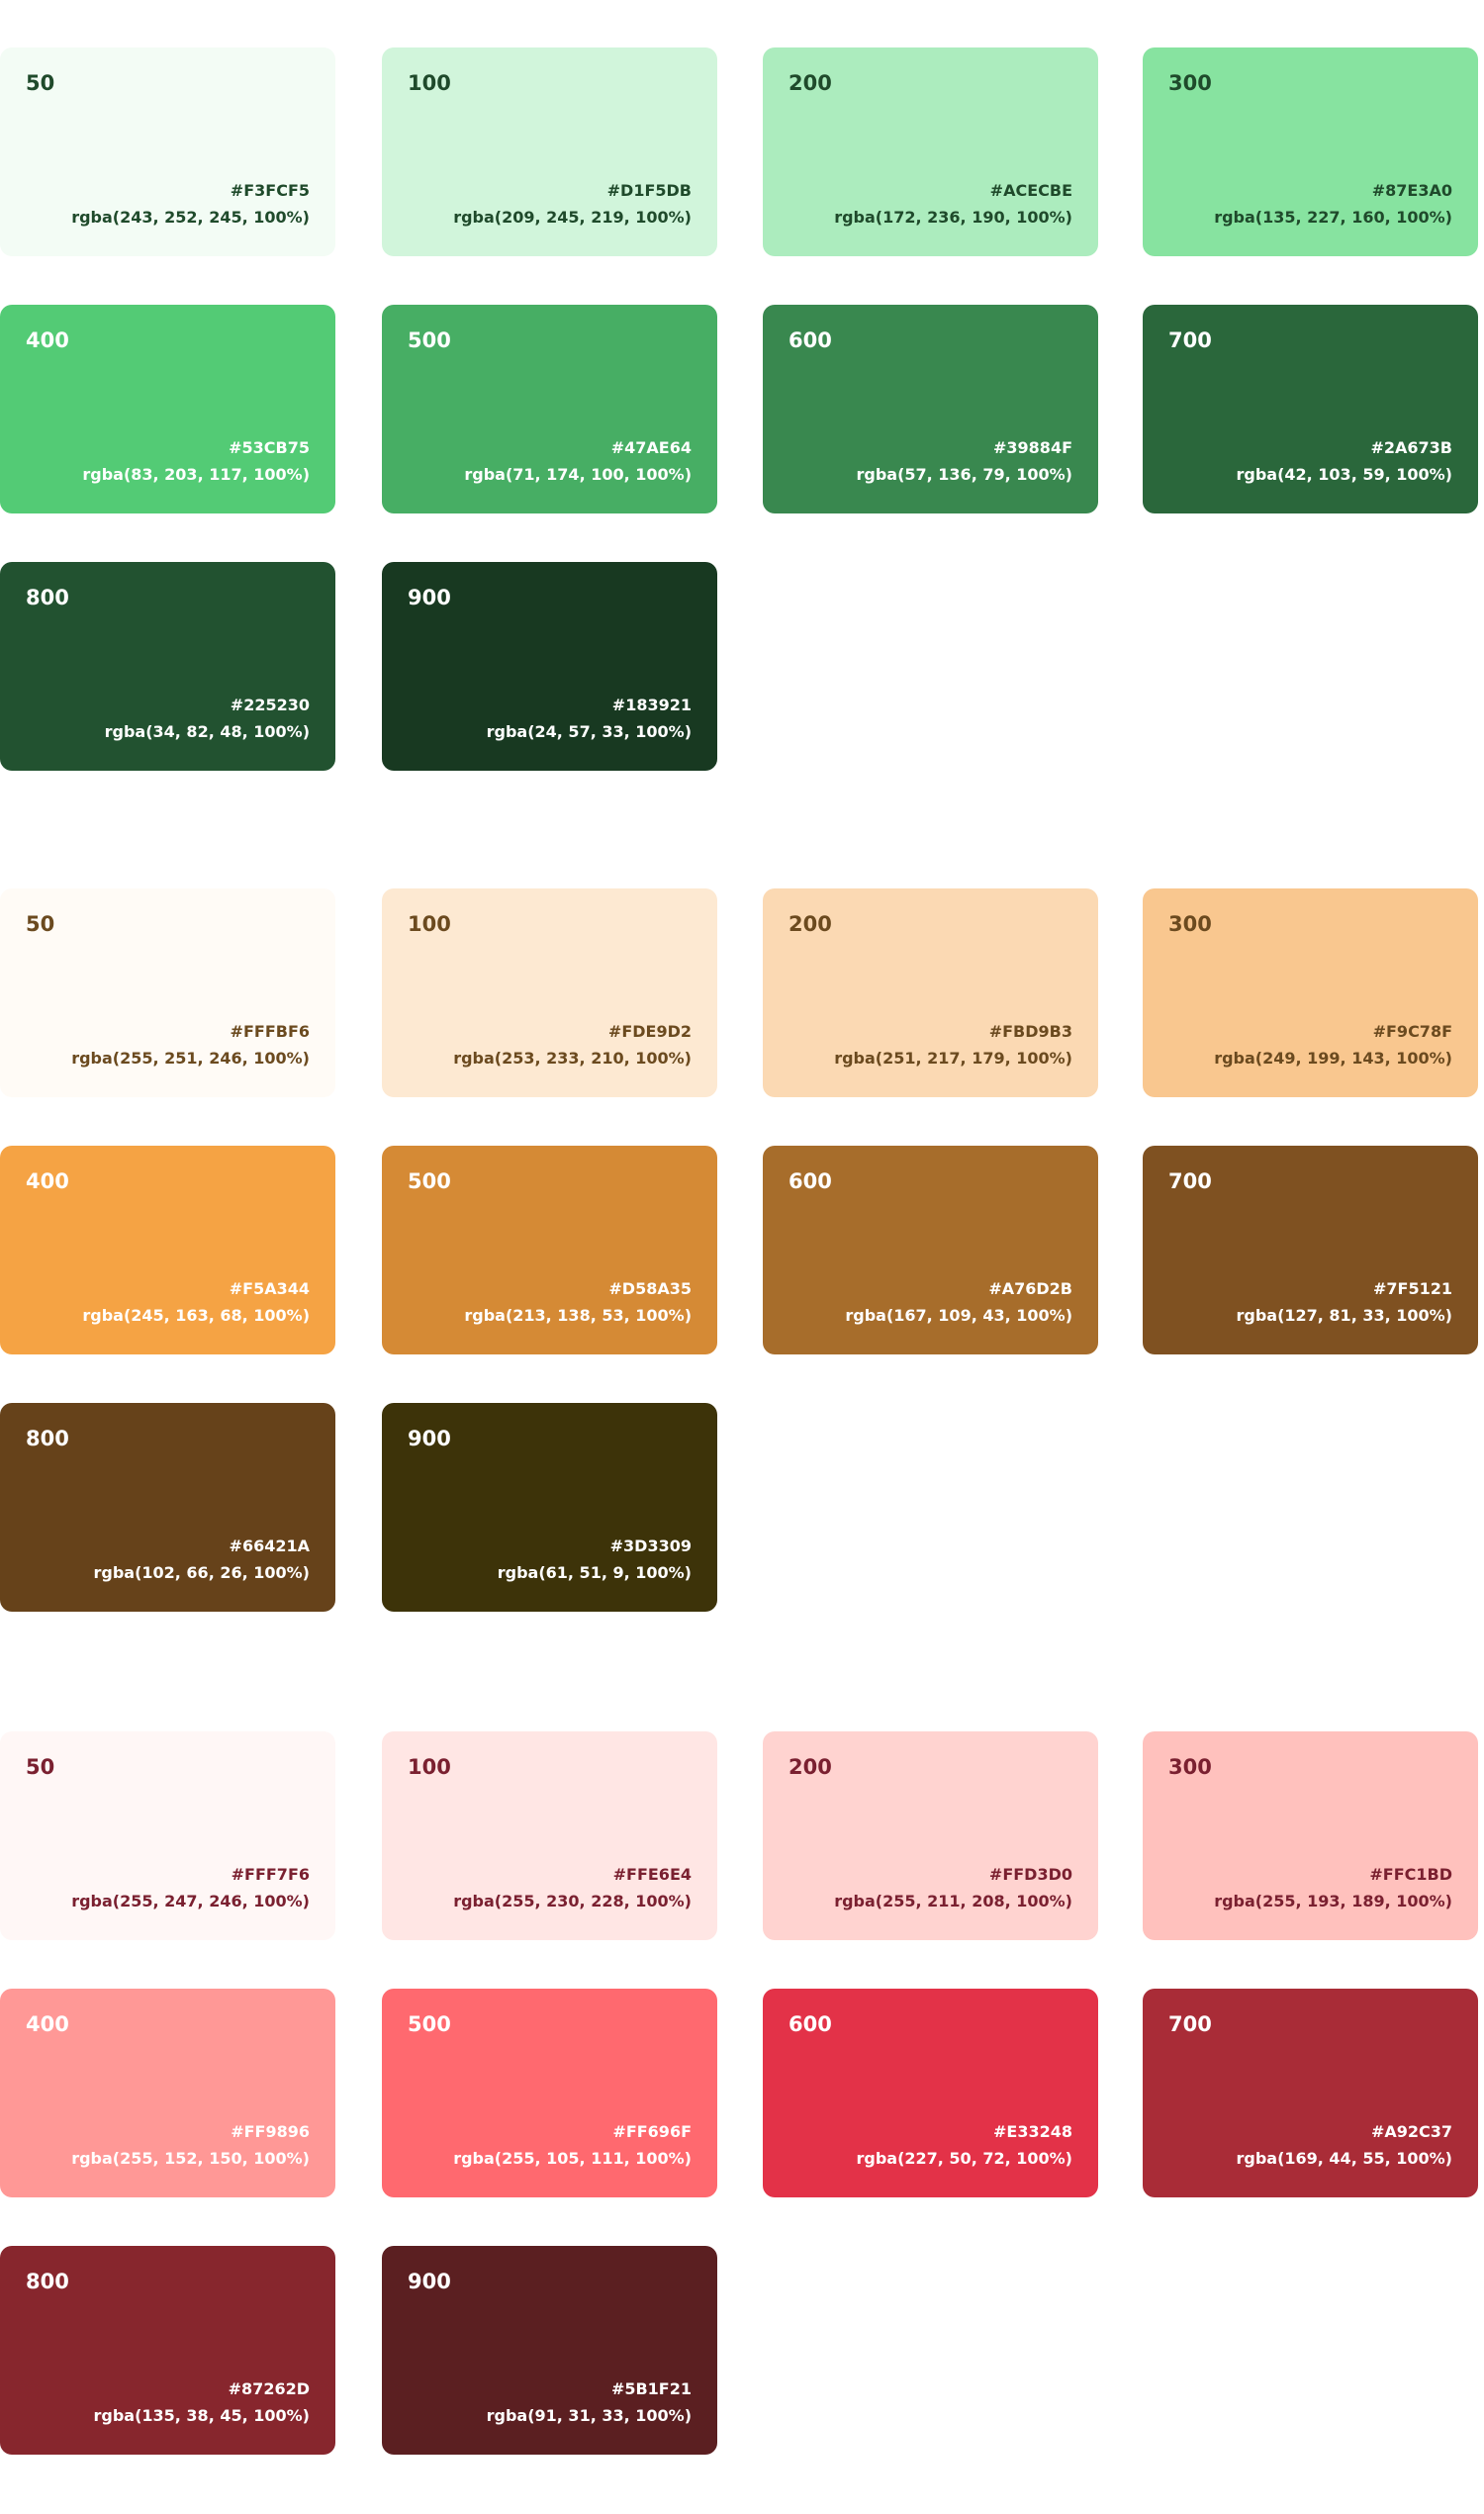  What do you see at coordinates (429, 1181) in the screenshot?
I see `swatch-label: 500` at bounding box center [429, 1181].